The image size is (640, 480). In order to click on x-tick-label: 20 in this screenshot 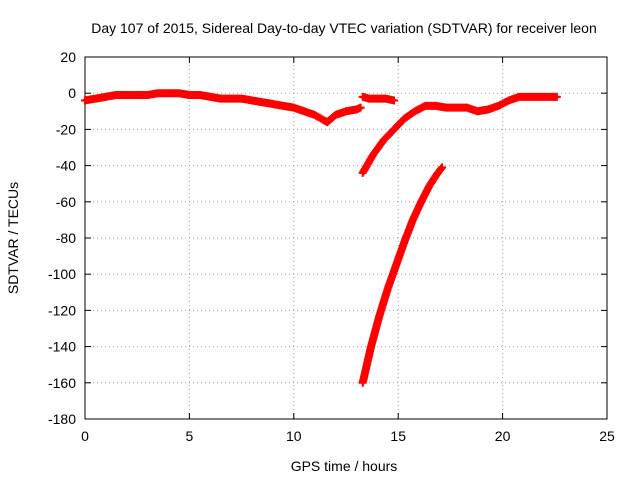, I will do `click(503, 436)`.